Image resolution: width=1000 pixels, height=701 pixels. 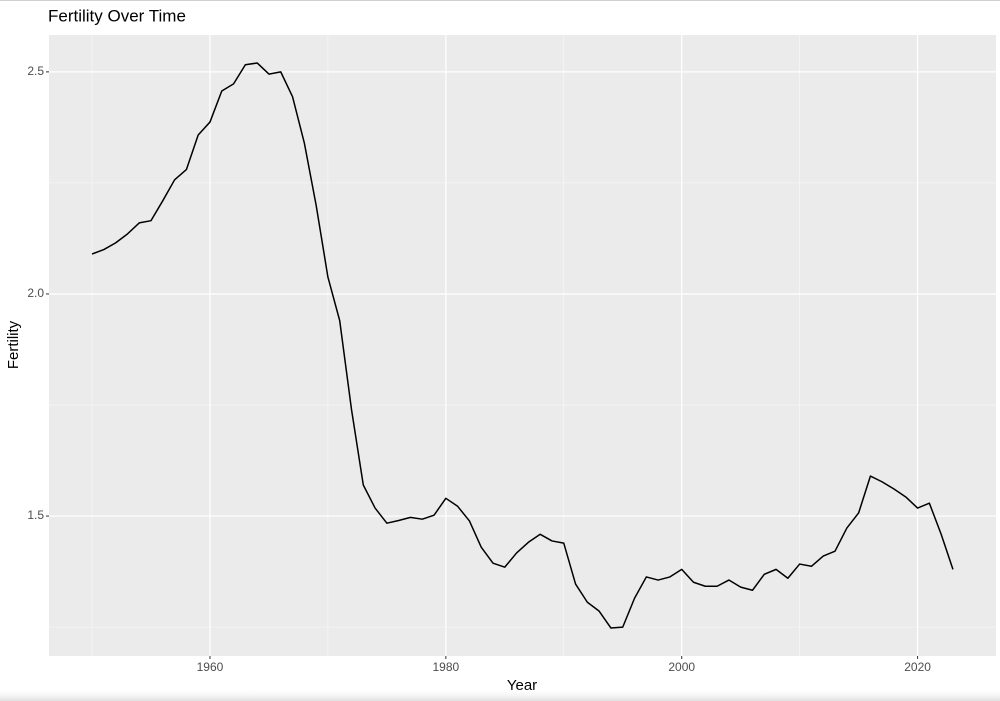 What do you see at coordinates (35, 515) in the screenshot?
I see `y-tick-label: 1.5` at bounding box center [35, 515].